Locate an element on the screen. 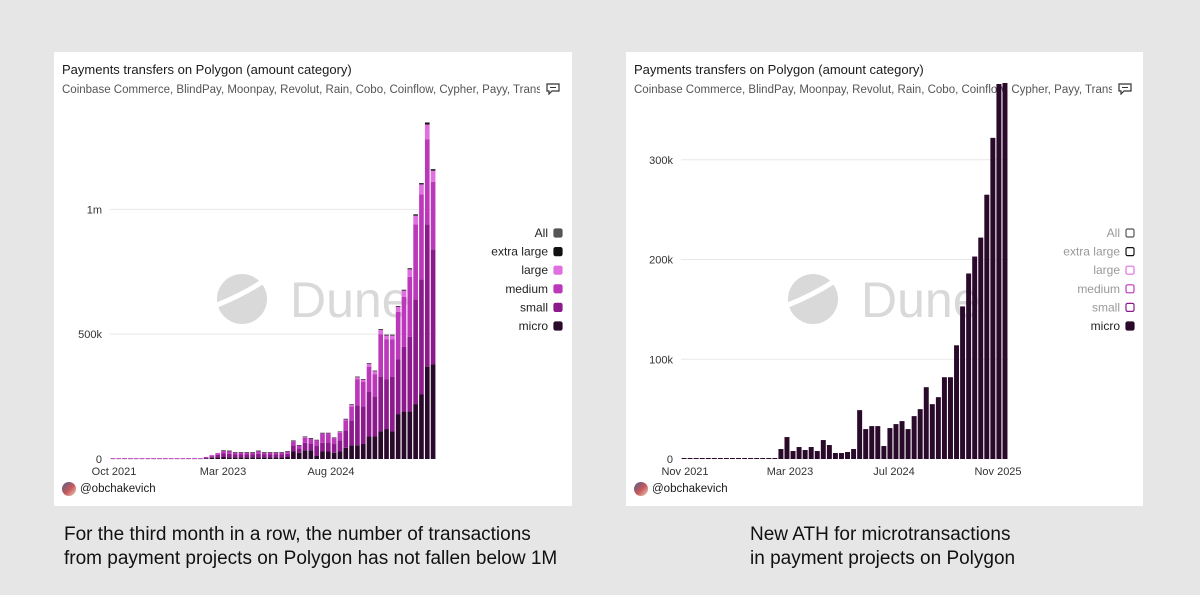  legend-label: small is located at coordinates (1106, 307).